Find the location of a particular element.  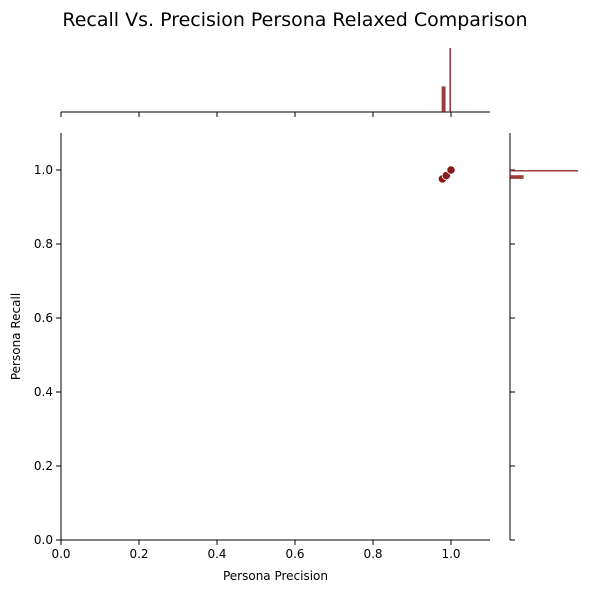

y-tick-label: 0.6 is located at coordinates (43, 318).